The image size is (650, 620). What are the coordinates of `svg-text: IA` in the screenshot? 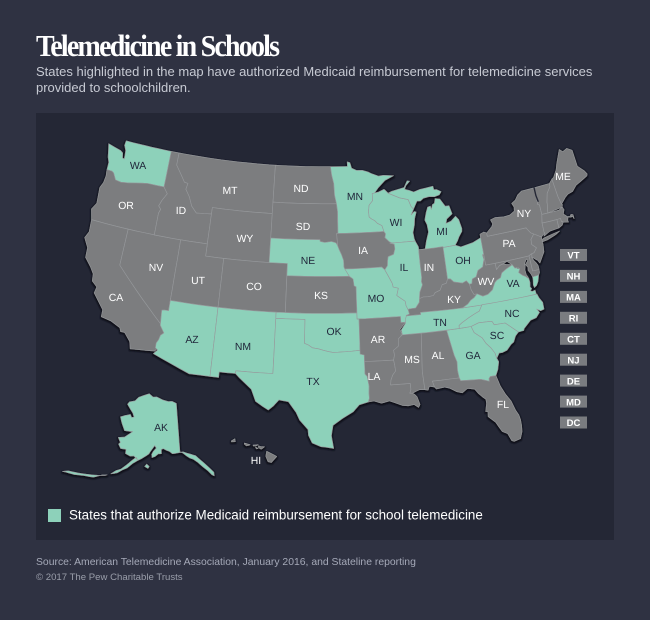 It's located at (363, 251).